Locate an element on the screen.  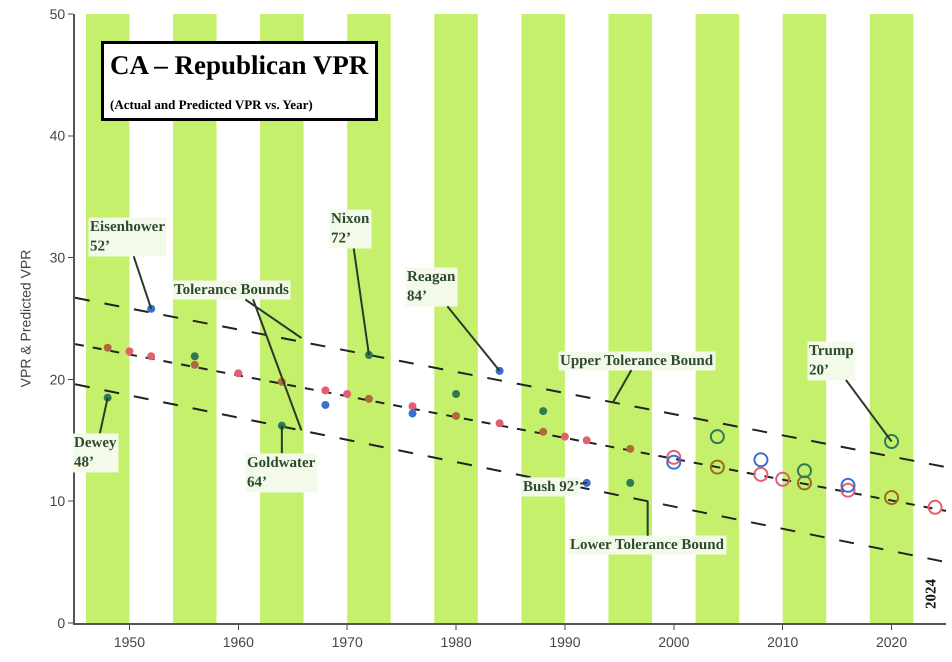
annotation: Reagan 84’ is located at coordinates (431, 286).